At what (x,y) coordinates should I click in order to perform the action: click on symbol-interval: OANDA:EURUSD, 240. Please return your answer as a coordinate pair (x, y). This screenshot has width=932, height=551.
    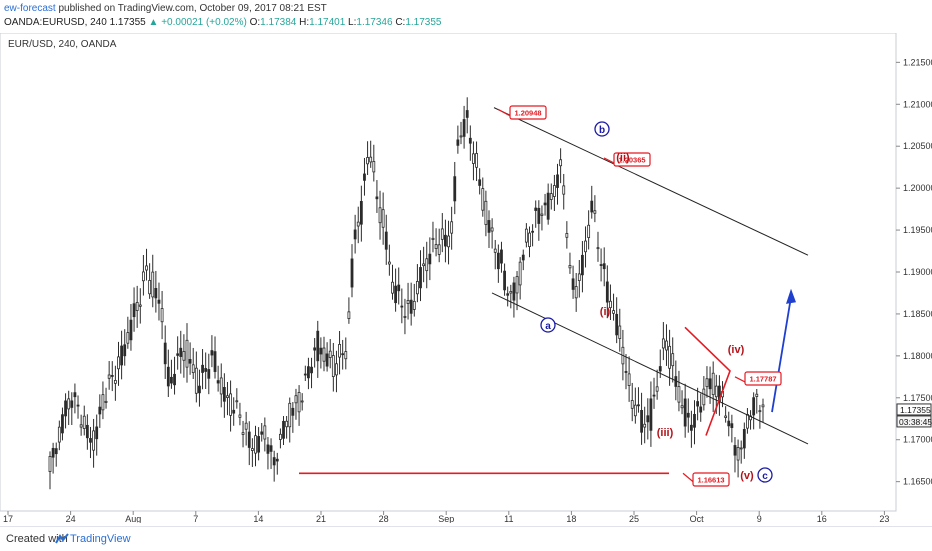
    Looking at the image, I should click on (55, 22).